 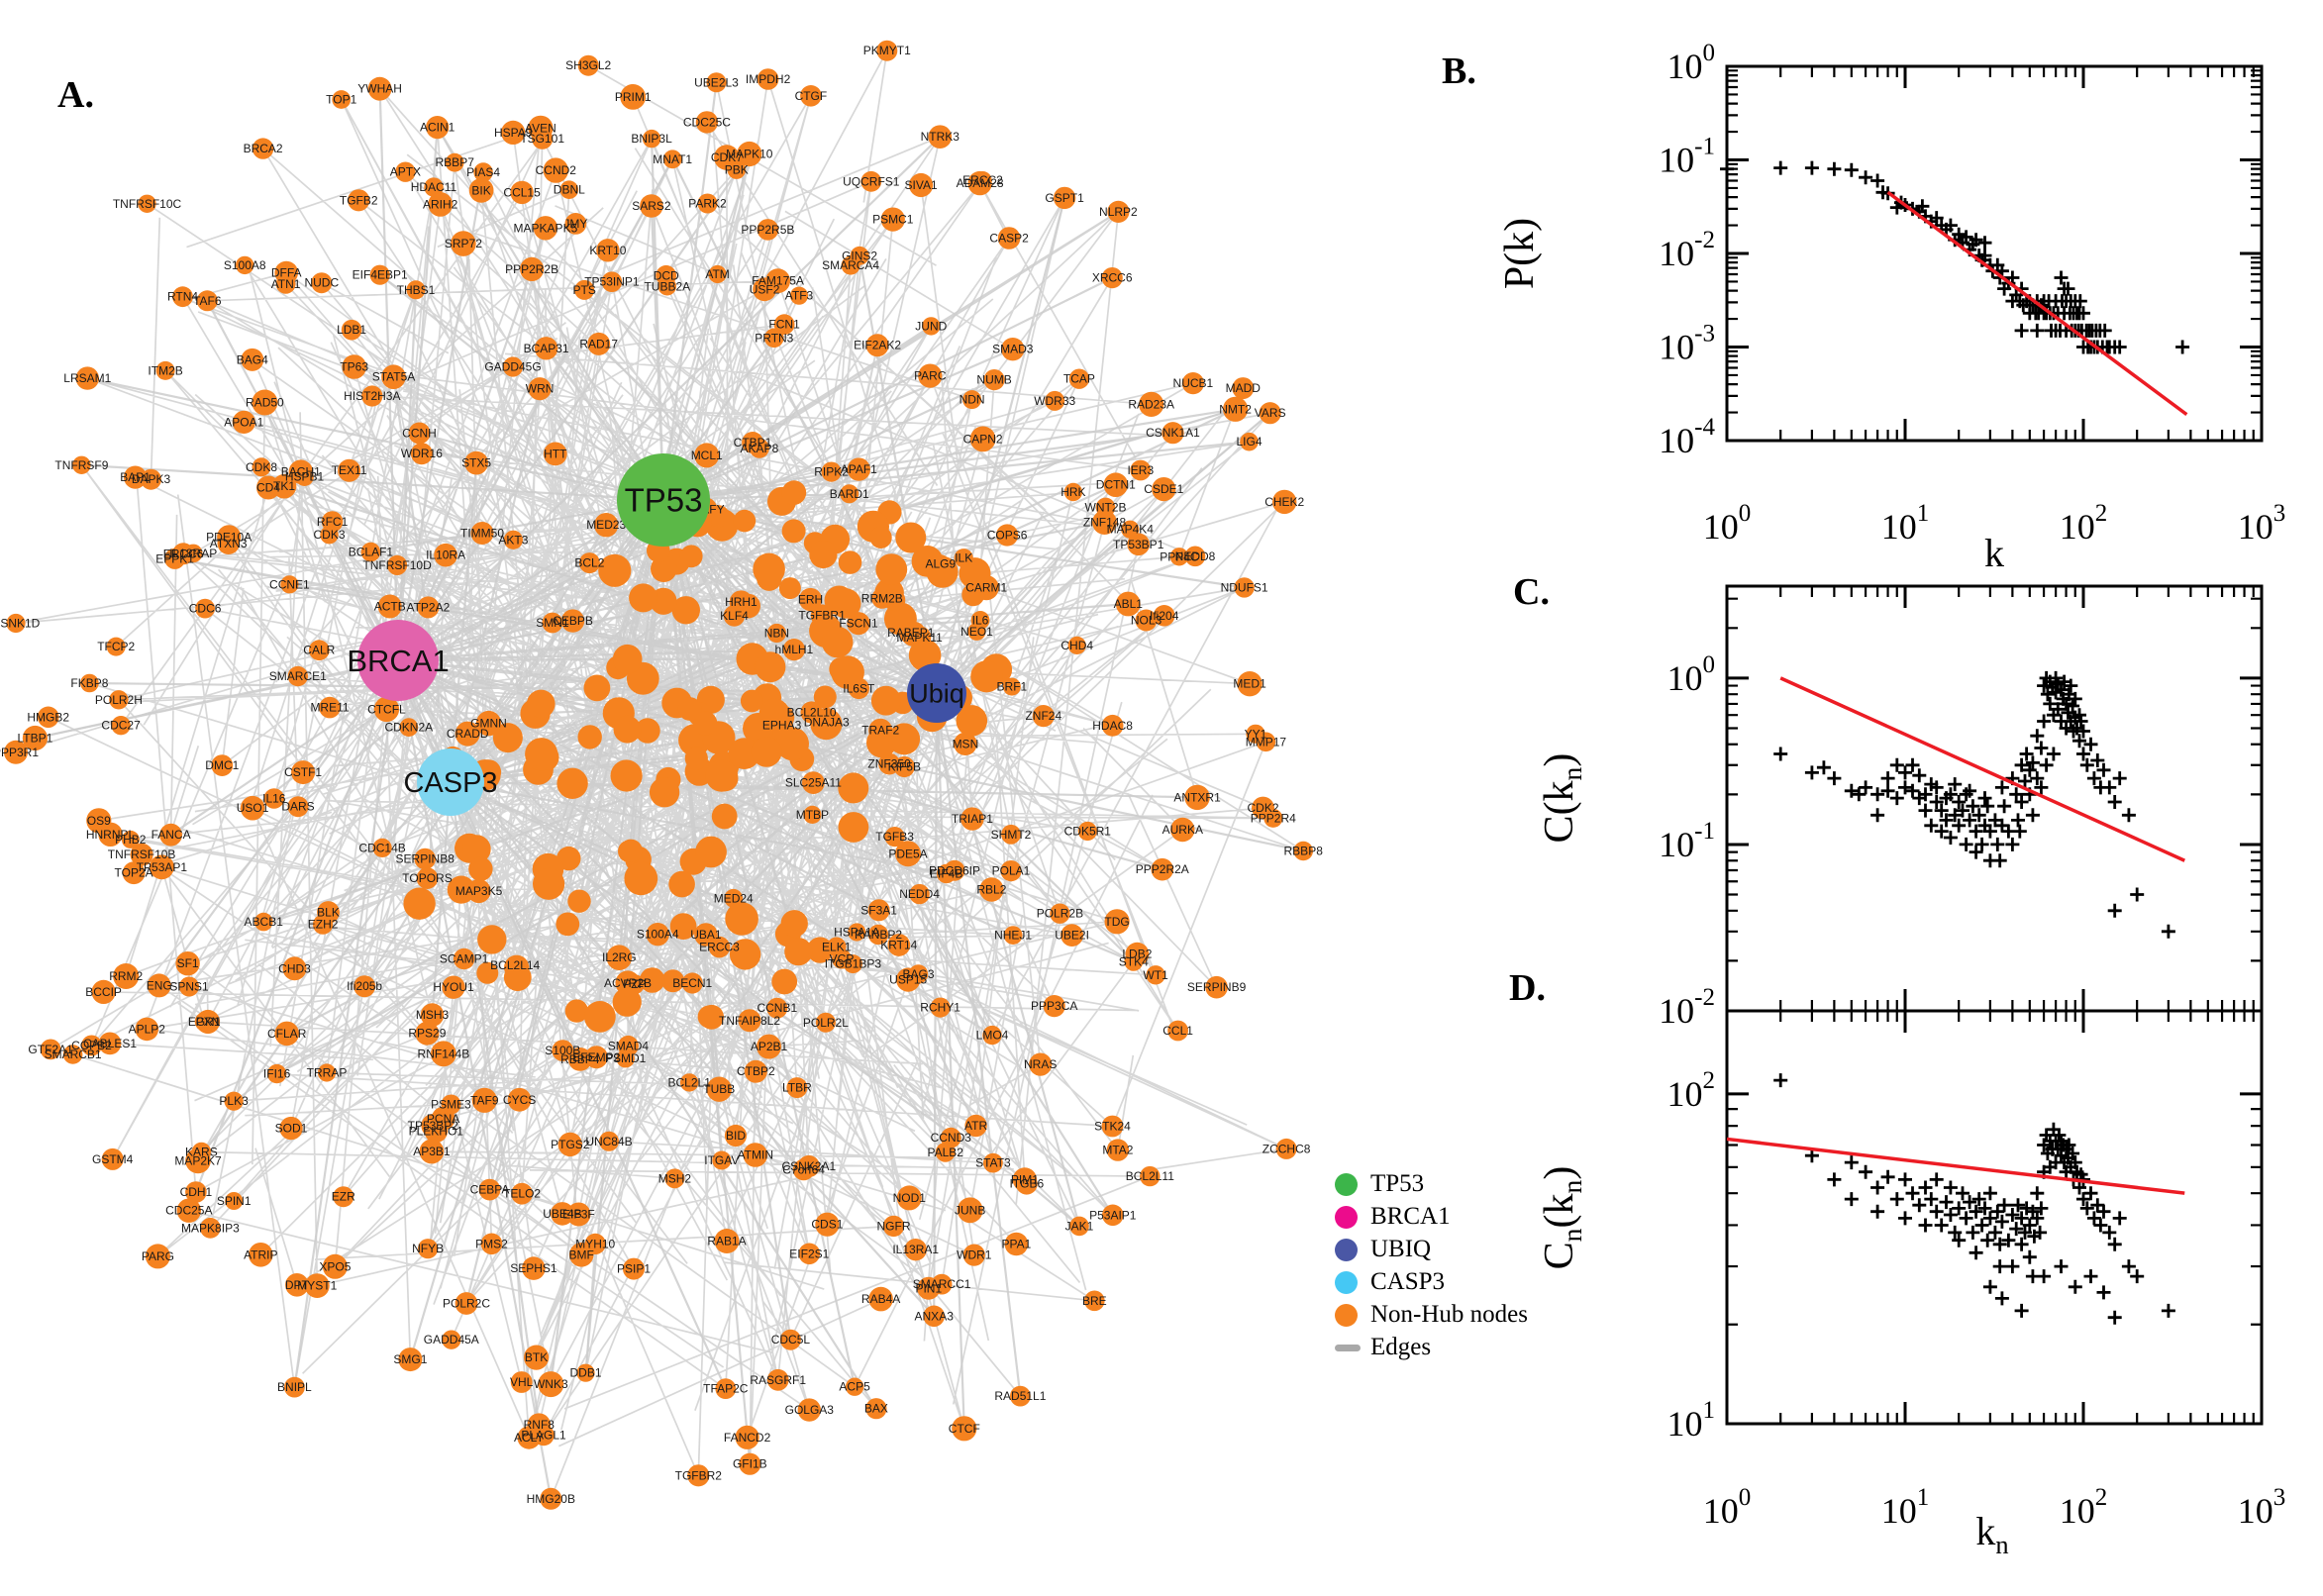 What do you see at coordinates (936, 693) in the screenshot?
I see `hub-node-ubiq` at bounding box center [936, 693].